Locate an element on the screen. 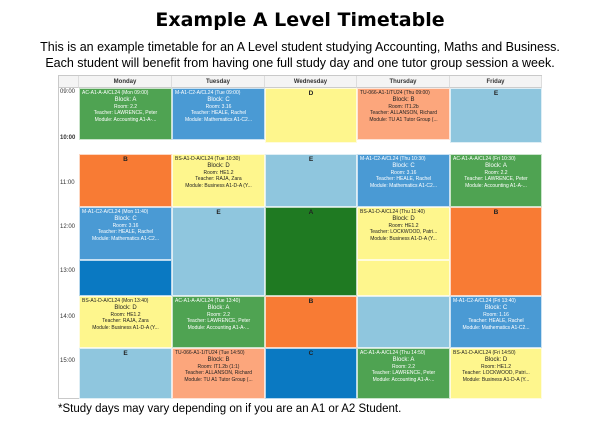  day-header-thursday: Thursday is located at coordinates (403, 82).